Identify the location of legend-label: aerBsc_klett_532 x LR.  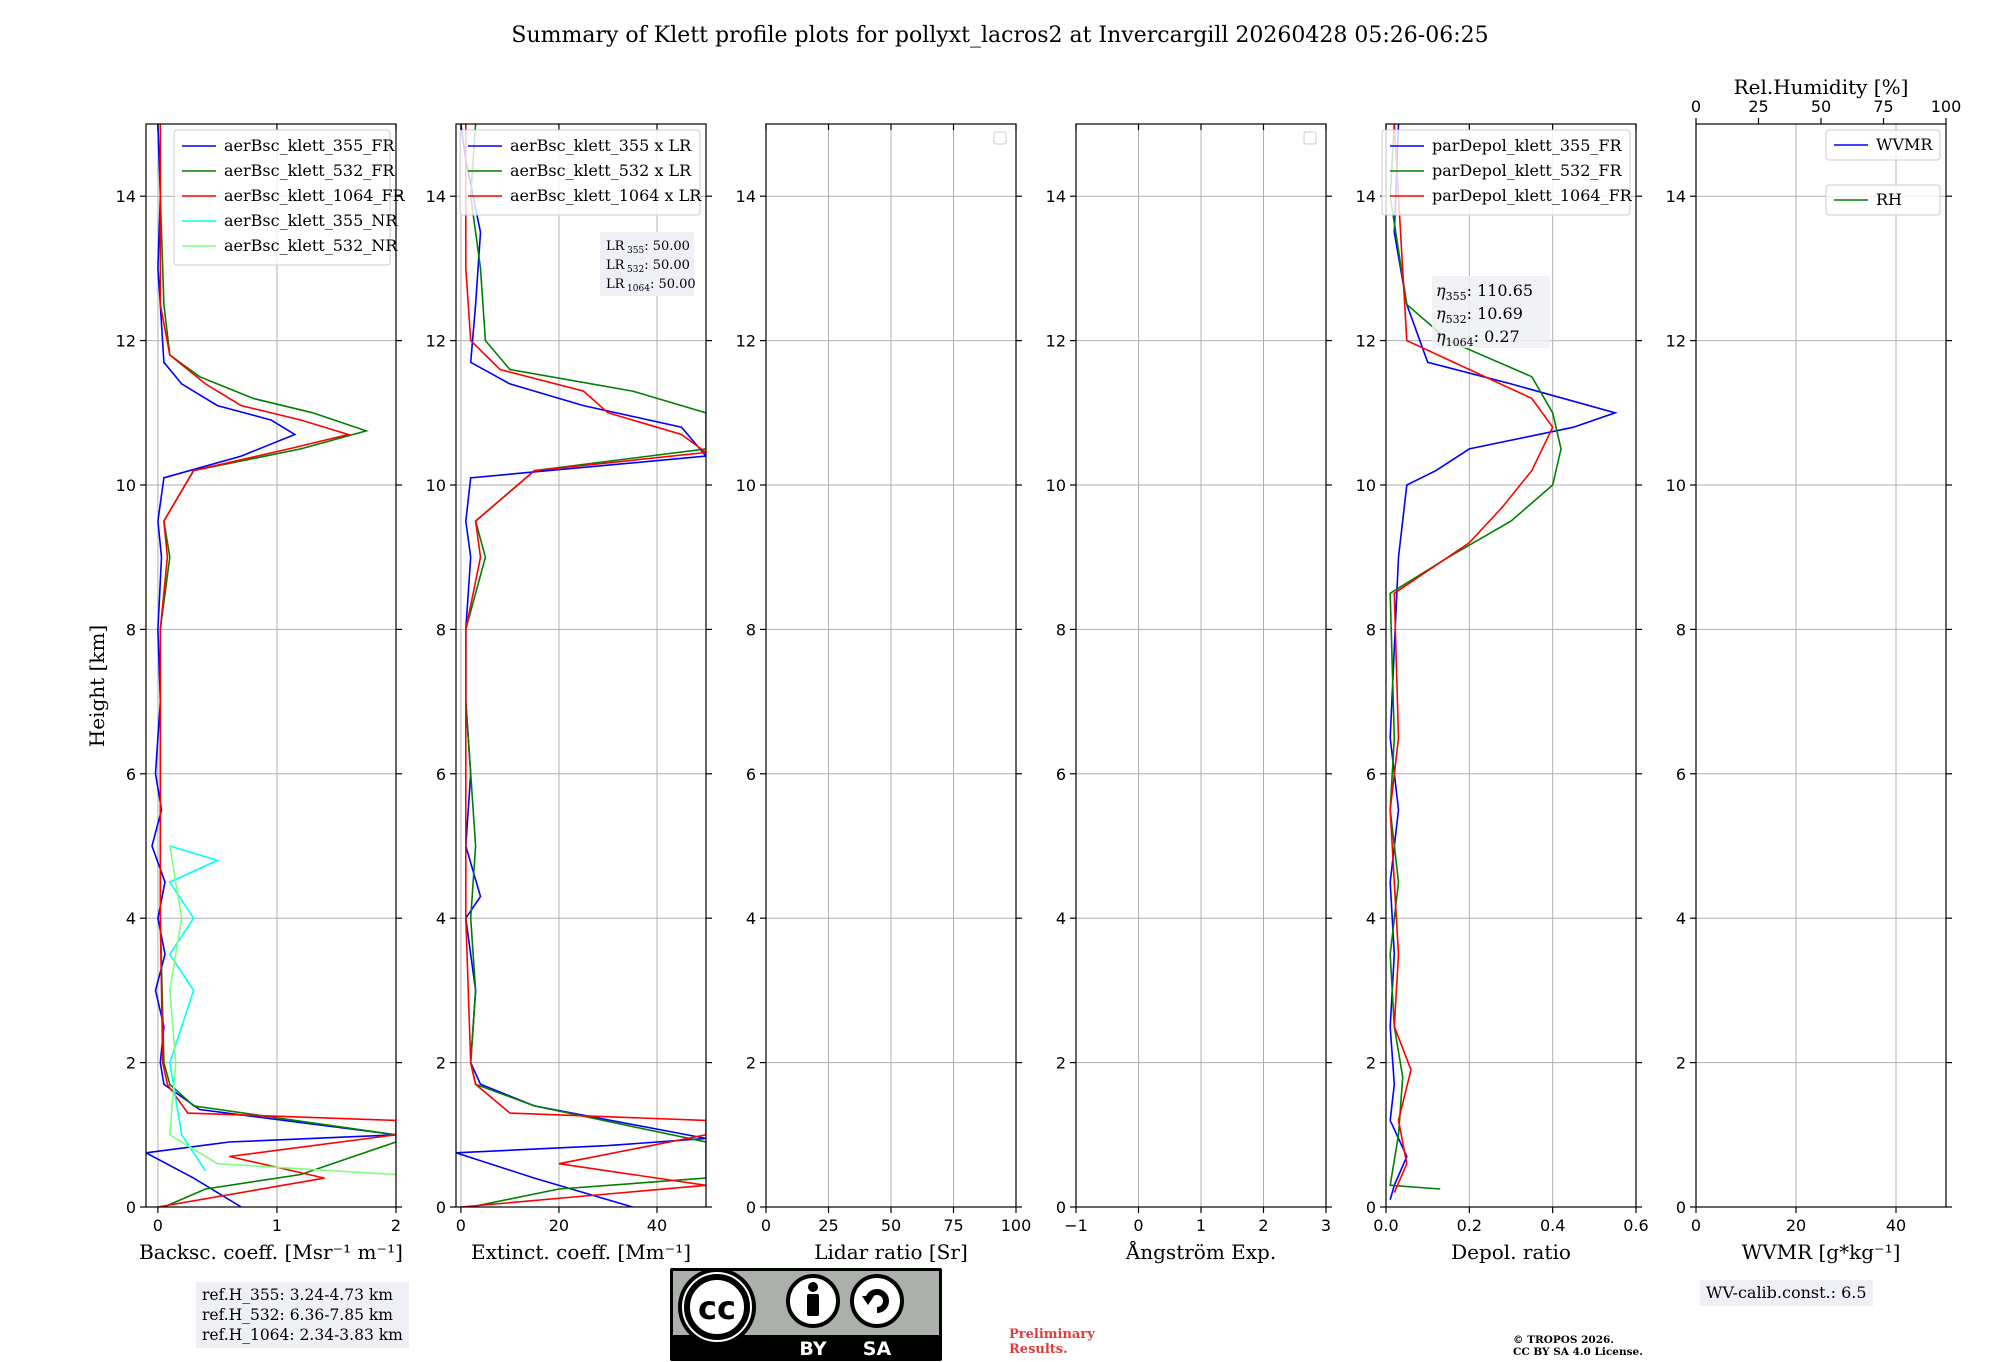
(601, 170).